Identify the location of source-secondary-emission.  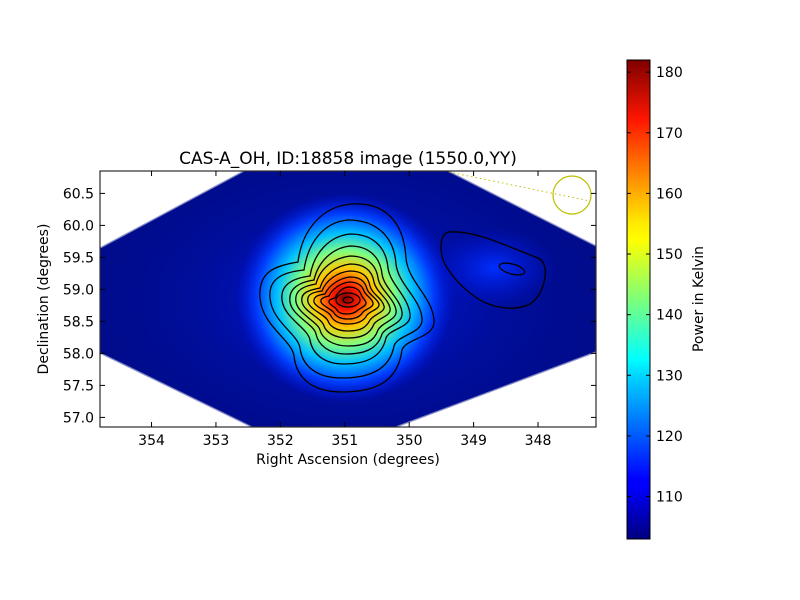
(494, 268).